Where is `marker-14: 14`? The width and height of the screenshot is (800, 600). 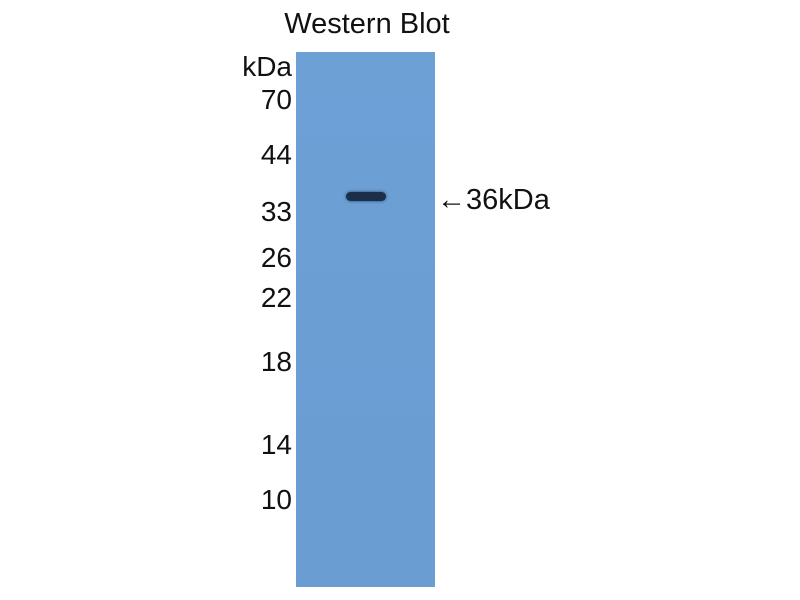 marker-14: 14 is located at coordinates (276, 444).